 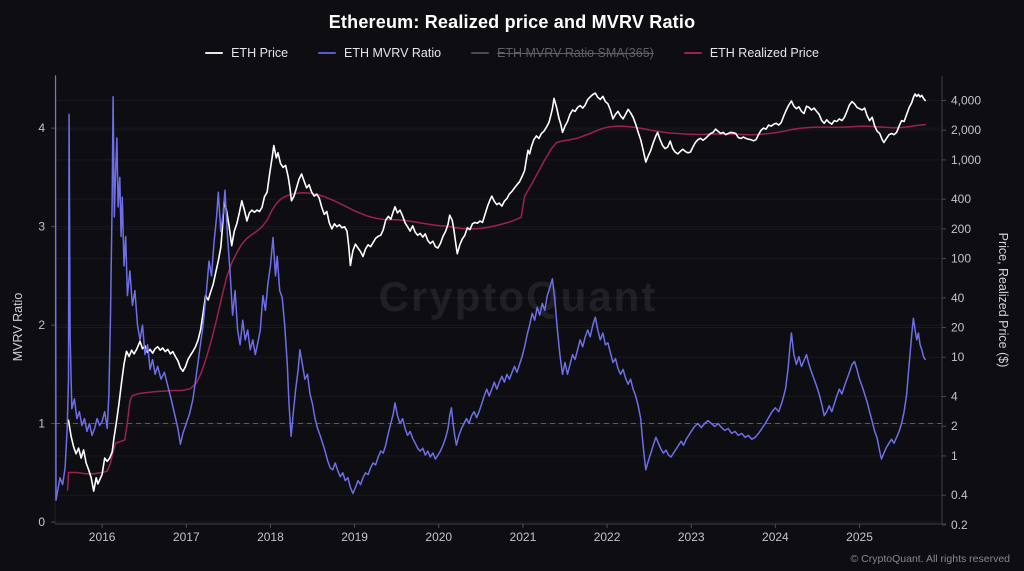 What do you see at coordinates (966, 100) in the screenshot?
I see `right-tick-label: 4,000` at bounding box center [966, 100].